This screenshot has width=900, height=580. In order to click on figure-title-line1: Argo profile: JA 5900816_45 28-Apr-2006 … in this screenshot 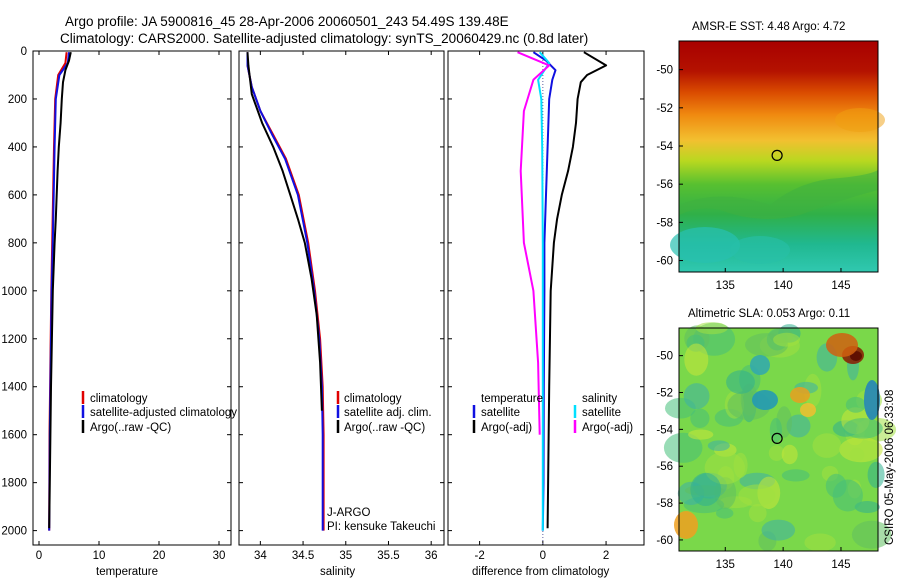, I will do `click(287, 21)`.